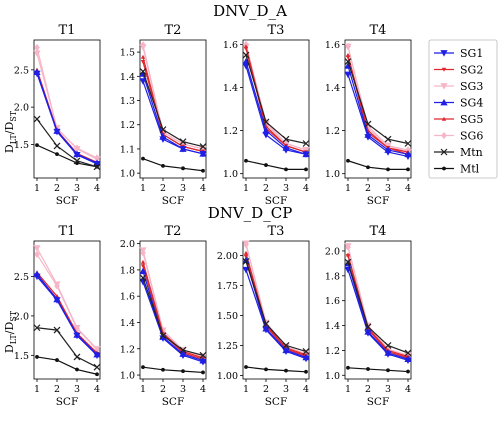 Image resolution: width=500 pixels, height=432 pixels. Describe the element at coordinates (458, 86) in the screenshot. I see `legend-item: SG3` at that location.